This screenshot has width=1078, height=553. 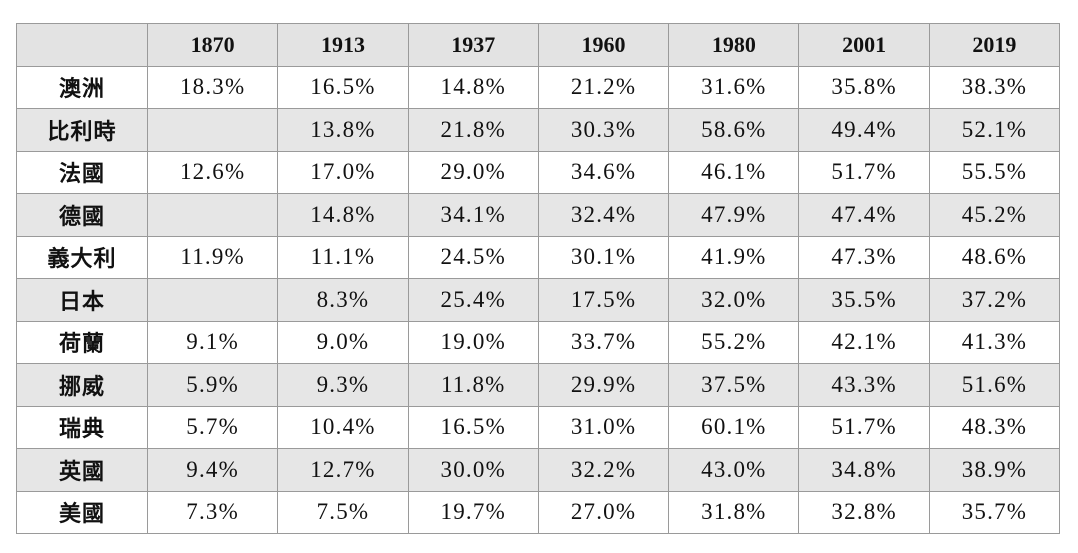 What do you see at coordinates (603, 427) in the screenshot?
I see `value-cell: 31.0%` at bounding box center [603, 427].